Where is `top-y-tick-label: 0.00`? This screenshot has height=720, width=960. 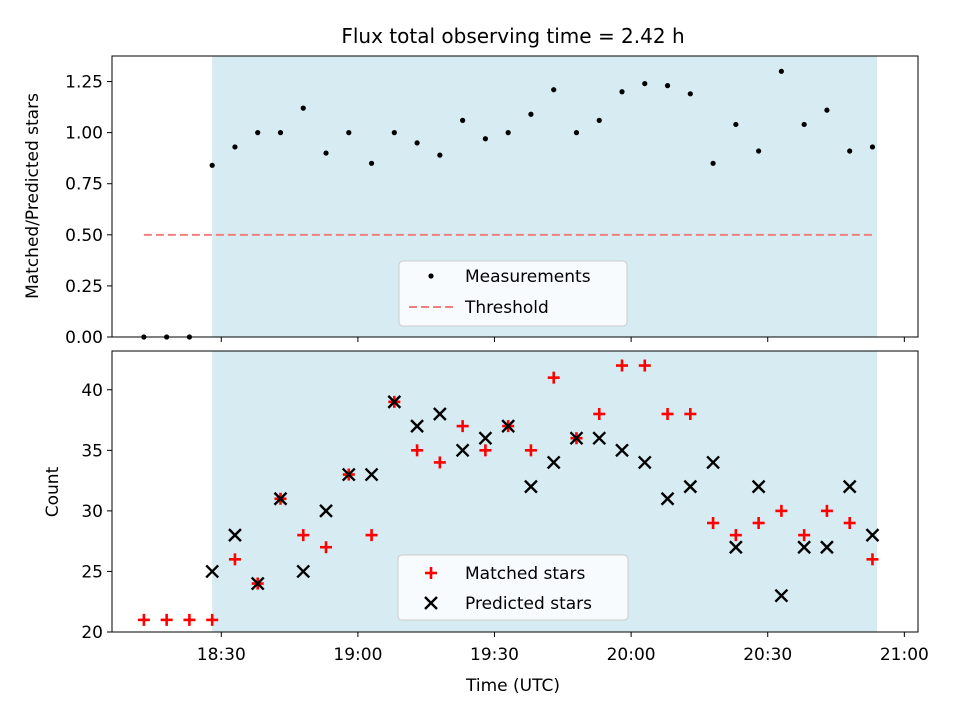
top-y-tick-label: 0.00 is located at coordinates (84, 338).